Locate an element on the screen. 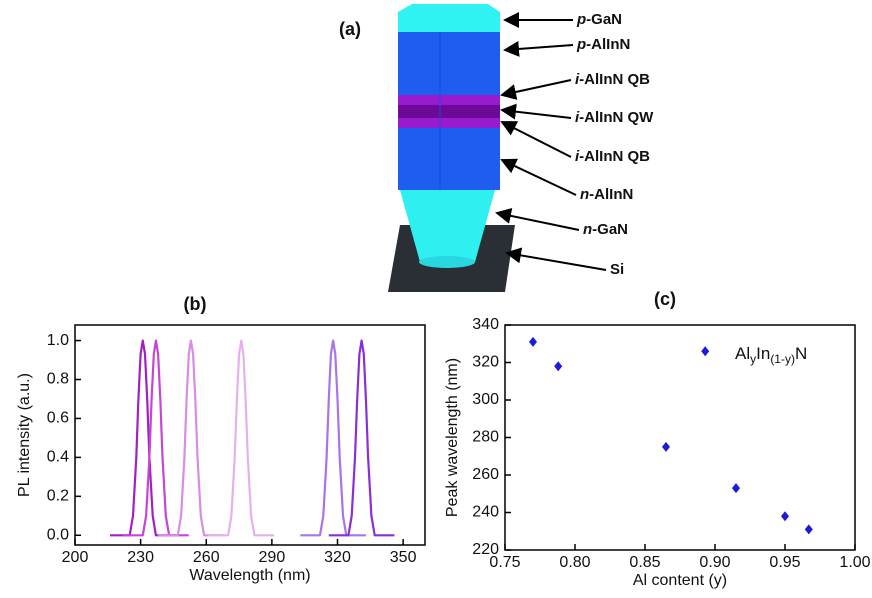 The height and width of the screenshot is (598, 872). y-tick-label: 0.4 is located at coordinates (58, 457).